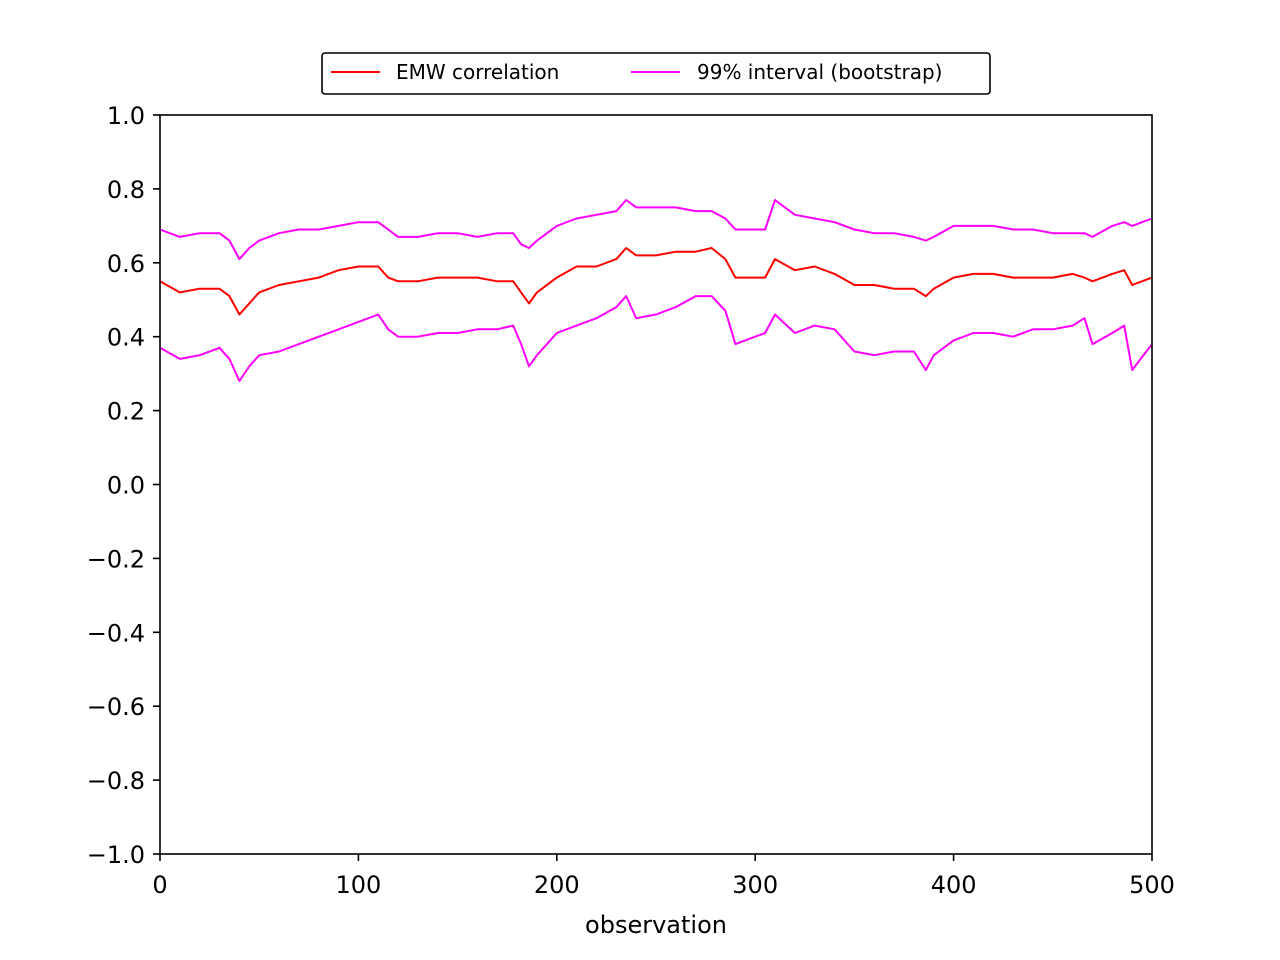  I want to click on y-axis: −1.0 −0.8 −0.6 −0.4 −0.2 0.0 0.2 0.4 0.6 0.8 1.0, so click(123, 485).